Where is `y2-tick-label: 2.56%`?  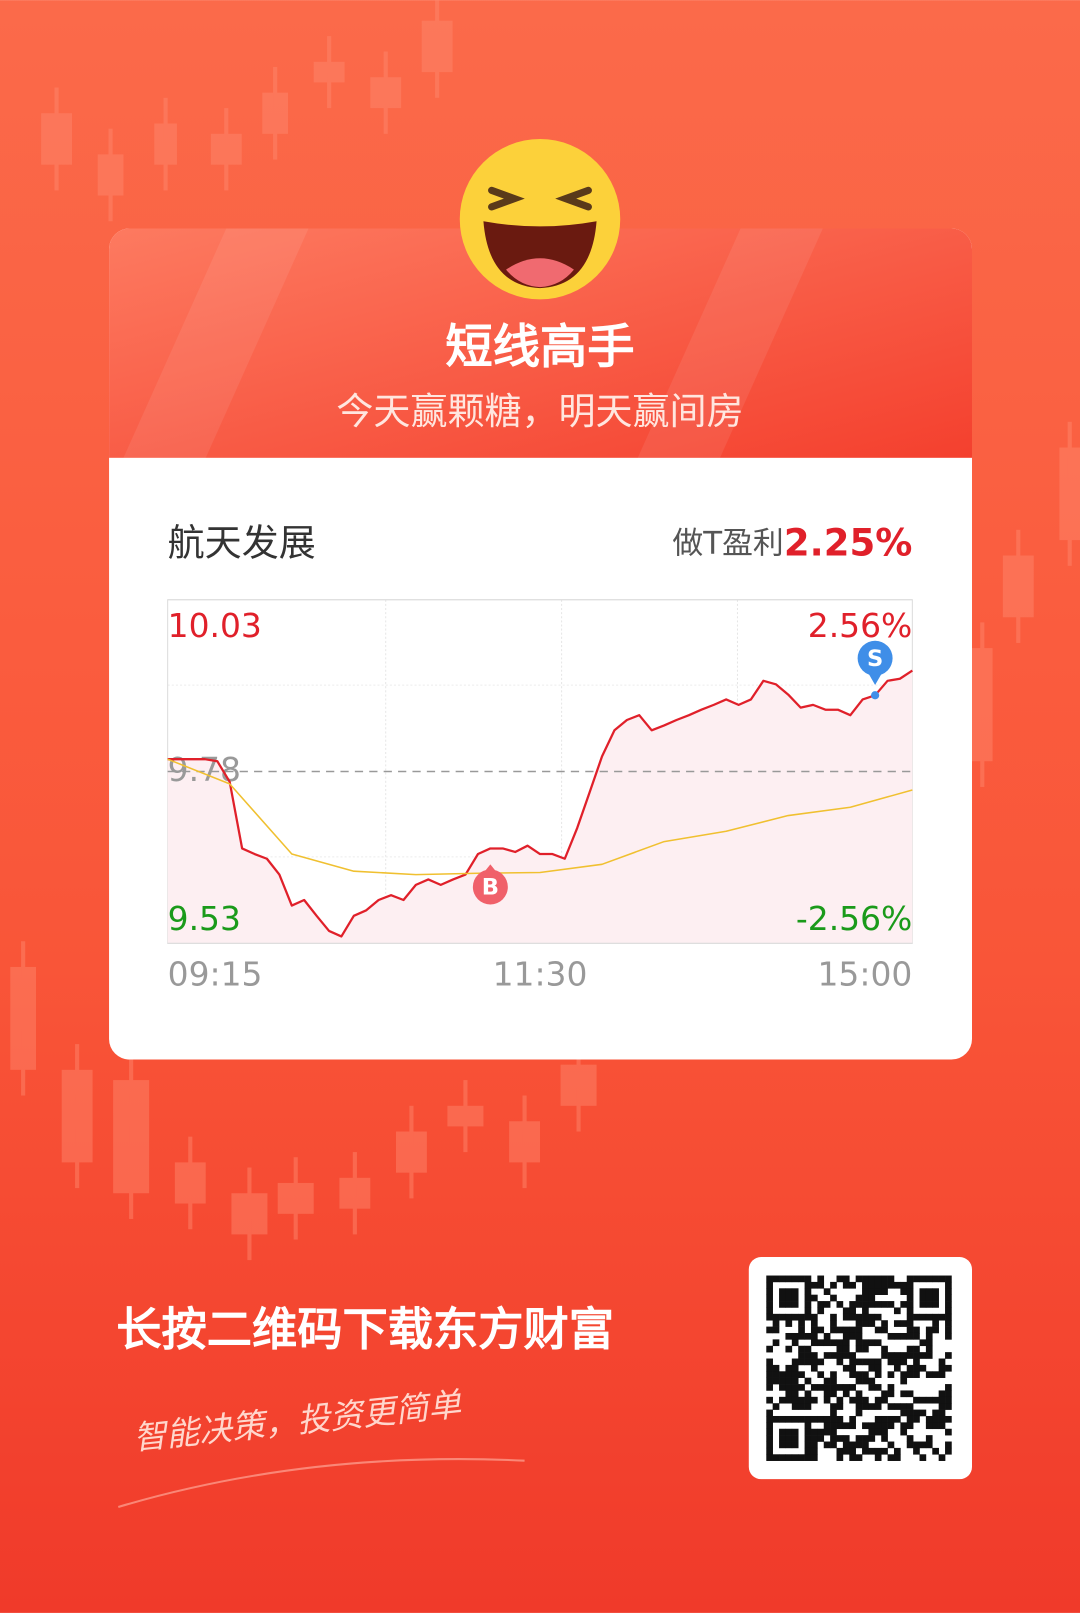 y2-tick-label: 2.56% is located at coordinates (860, 625).